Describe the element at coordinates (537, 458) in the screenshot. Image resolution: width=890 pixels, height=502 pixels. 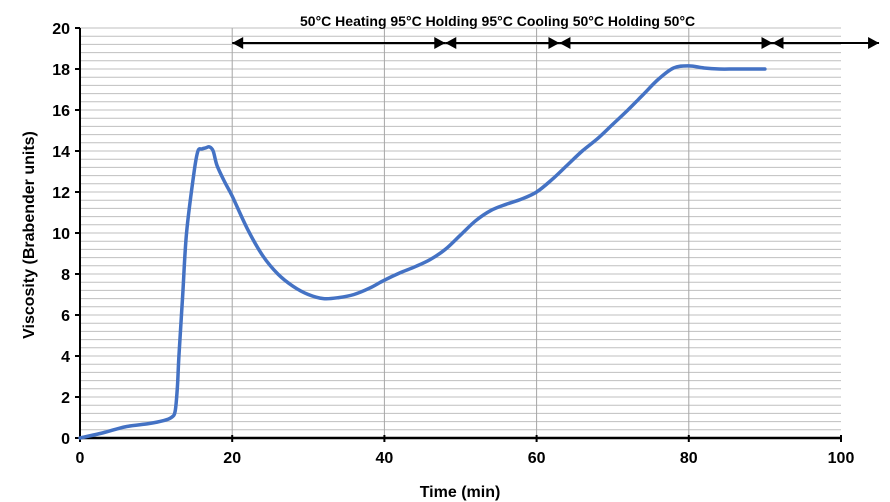
I see `x-tick-label: 60` at that location.